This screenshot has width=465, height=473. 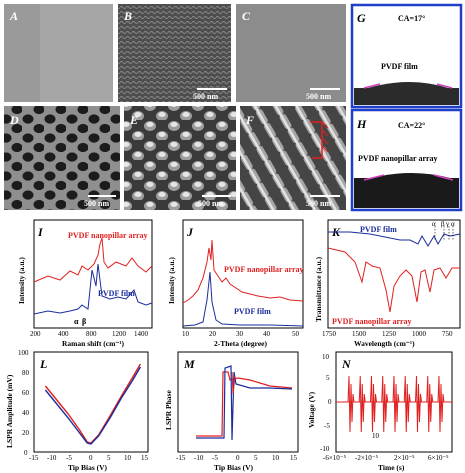 I want to click on panel-e: E 500 nm, so click(x=180, y=158).